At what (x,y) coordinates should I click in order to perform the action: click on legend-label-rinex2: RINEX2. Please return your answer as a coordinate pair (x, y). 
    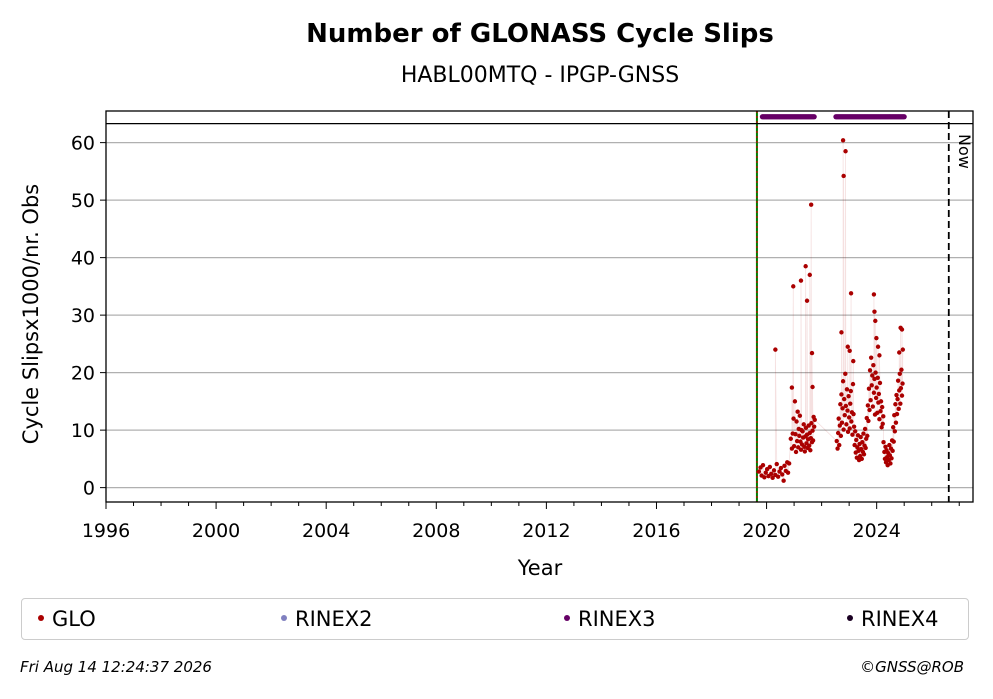
    Looking at the image, I should click on (334, 619).